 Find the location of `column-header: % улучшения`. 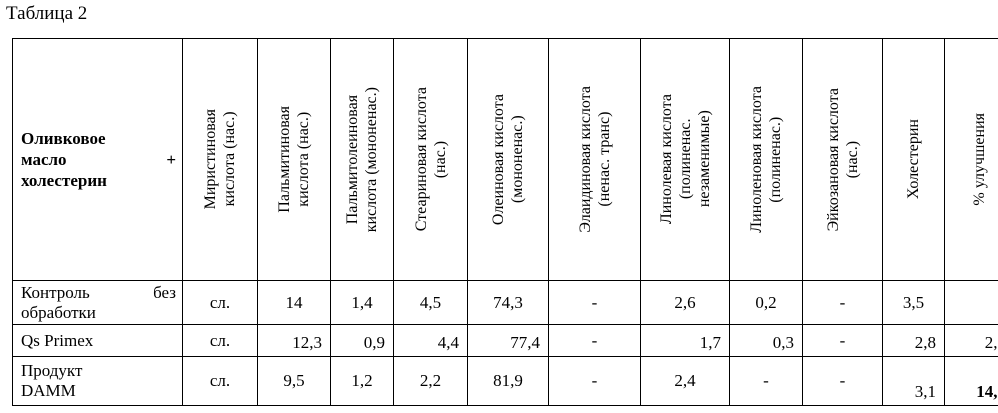

column-header: % улучшения is located at coordinates (971, 160).